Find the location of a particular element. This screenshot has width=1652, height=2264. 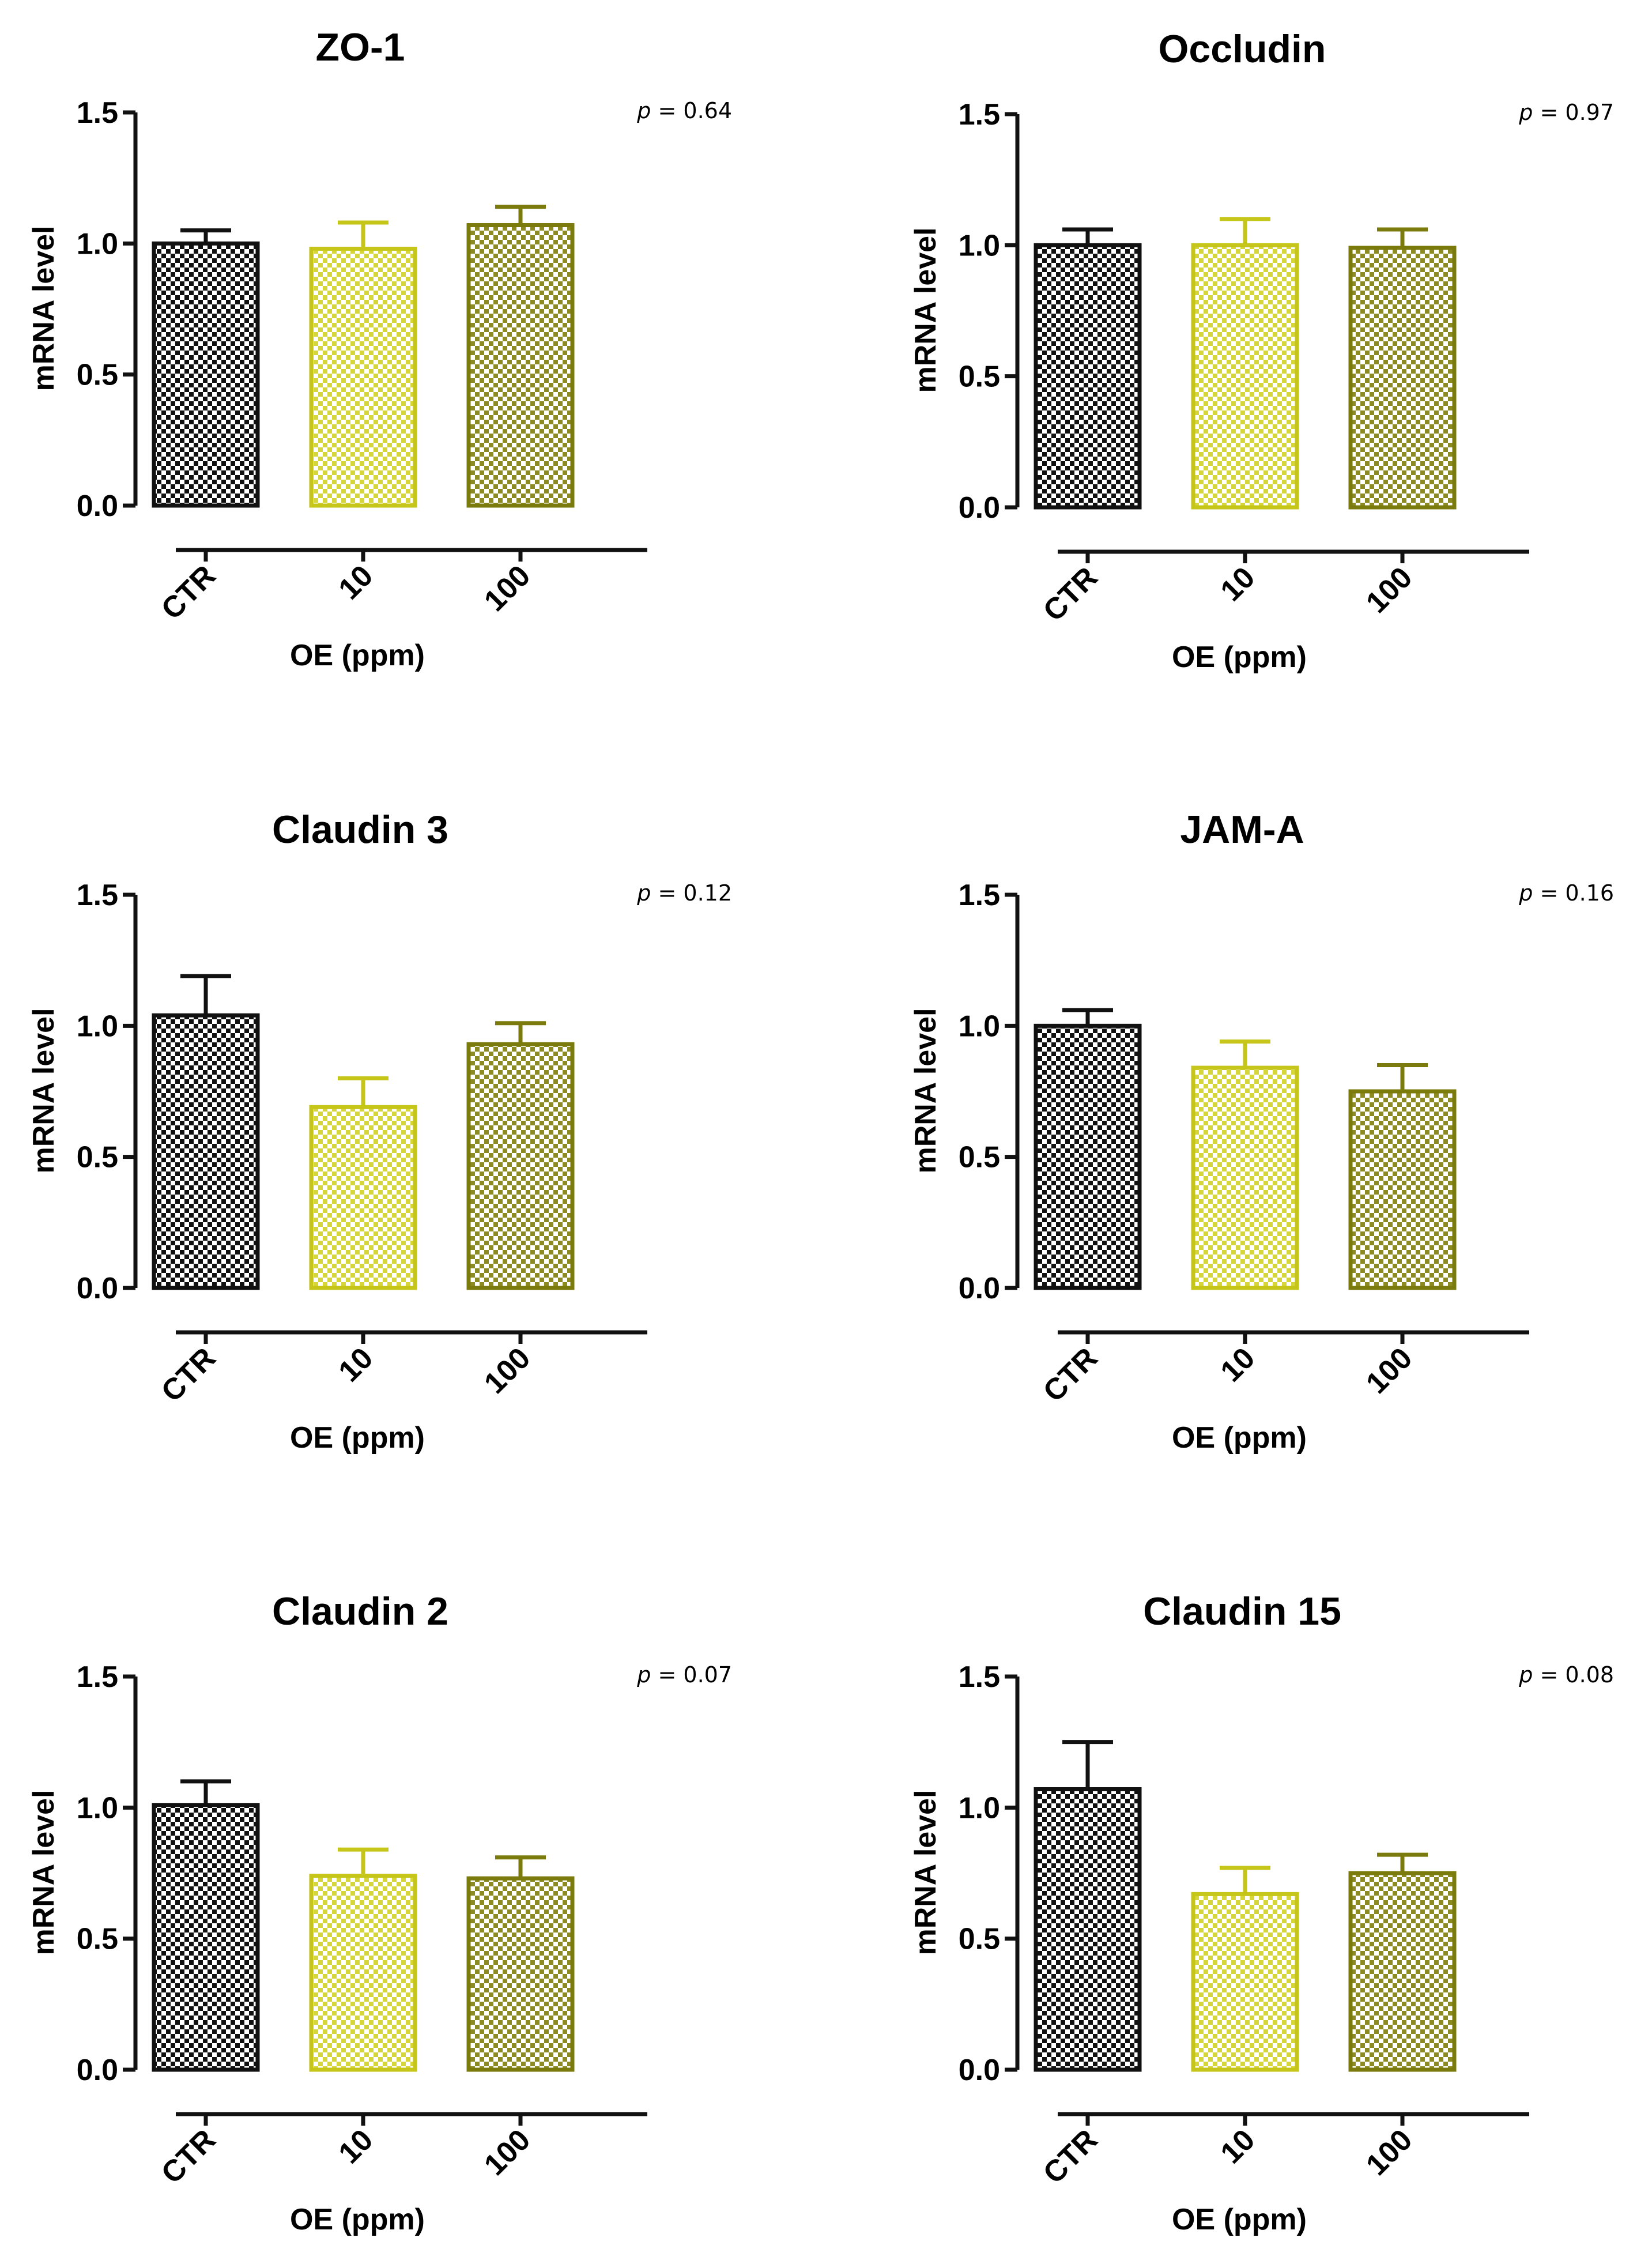

p-value-label: p = 0.97 is located at coordinates (1566, 112).